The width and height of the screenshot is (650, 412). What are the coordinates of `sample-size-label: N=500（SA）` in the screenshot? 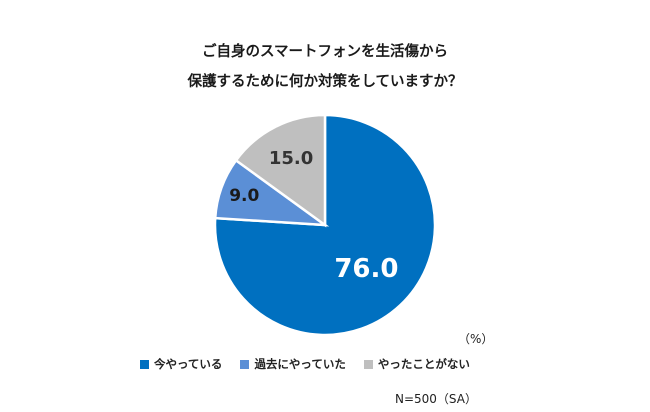 It's located at (436, 399).